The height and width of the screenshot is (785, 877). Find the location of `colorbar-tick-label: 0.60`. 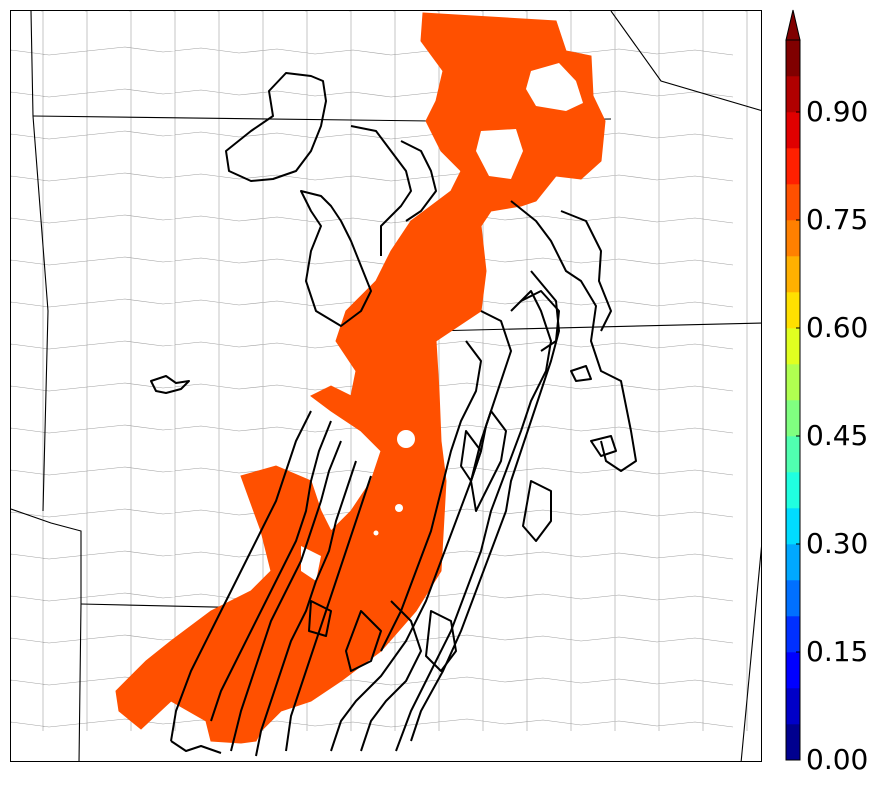

colorbar-tick-label: 0.60 is located at coordinates (837, 327).